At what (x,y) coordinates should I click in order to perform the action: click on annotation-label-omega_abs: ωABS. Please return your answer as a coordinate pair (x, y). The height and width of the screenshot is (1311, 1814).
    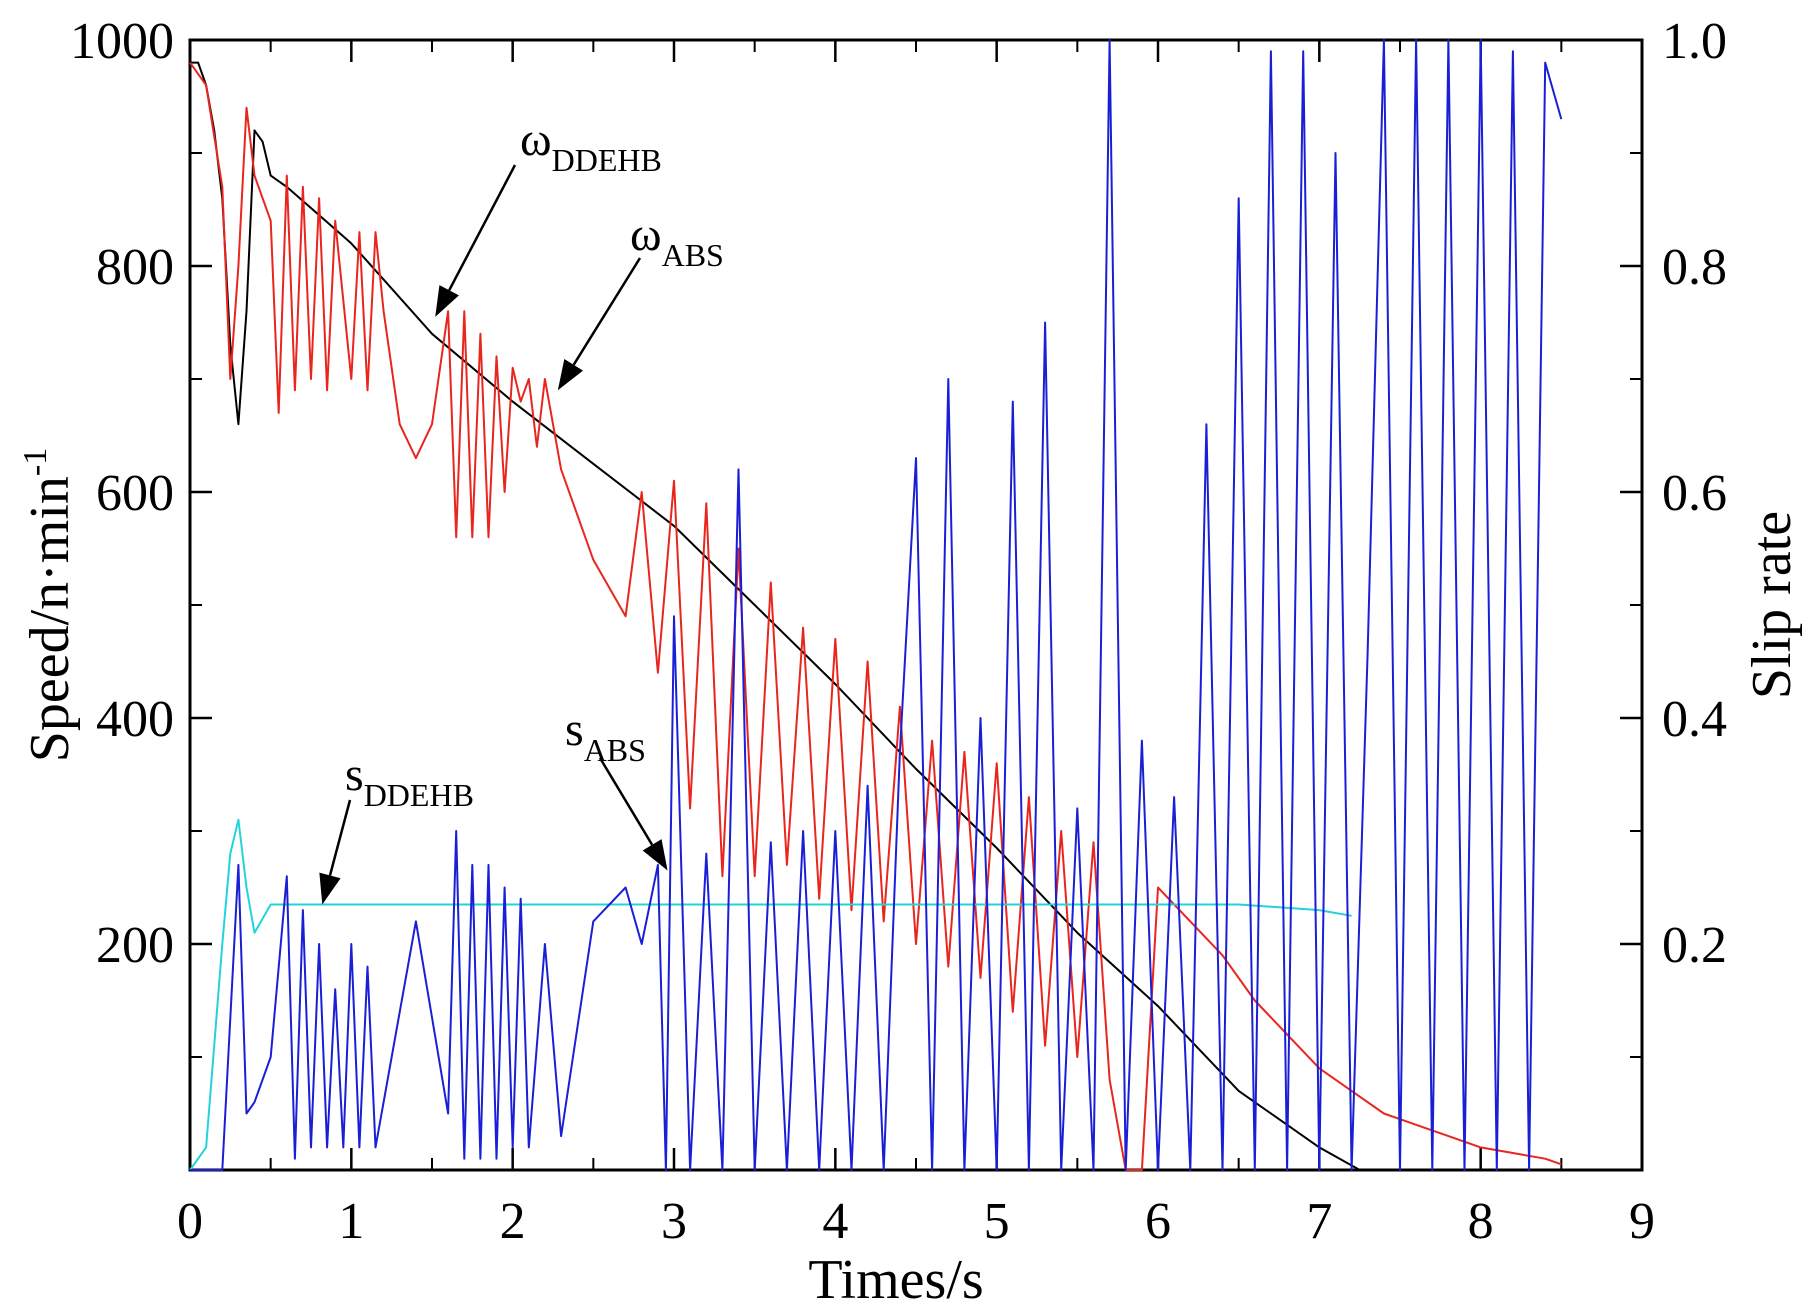
    Looking at the image, I should click on (677, 240).